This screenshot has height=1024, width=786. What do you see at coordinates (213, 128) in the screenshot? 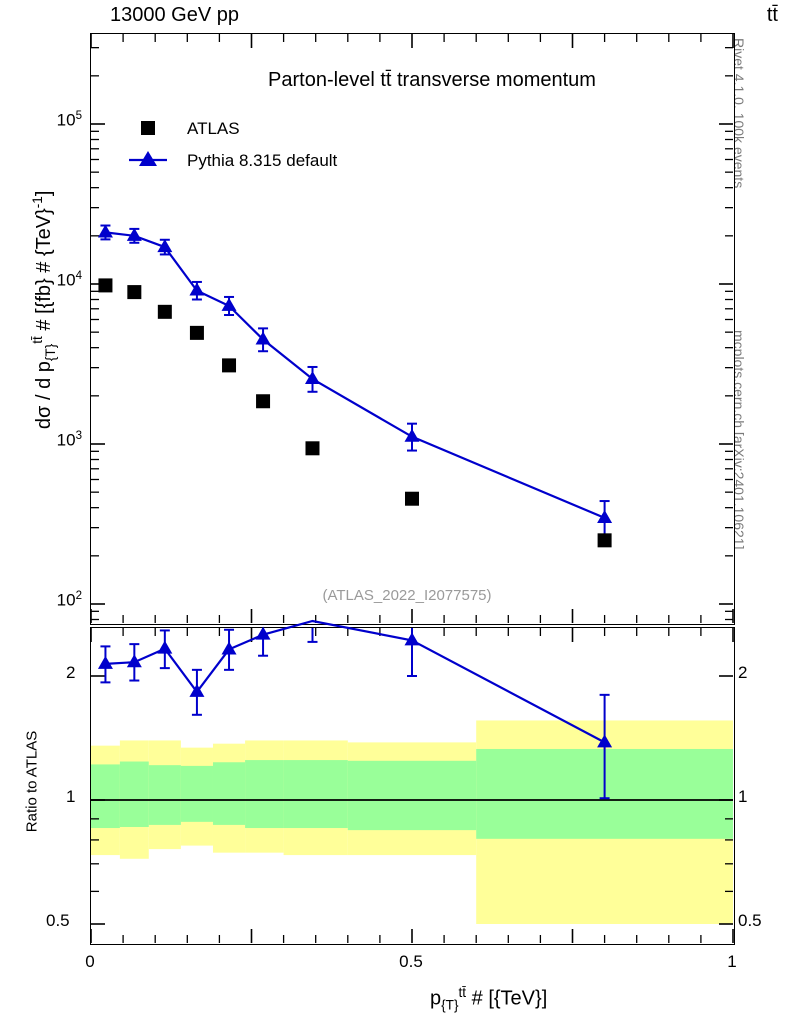
I see `legend-label-atlas: ATLAS` at bounding box center [213, 128].